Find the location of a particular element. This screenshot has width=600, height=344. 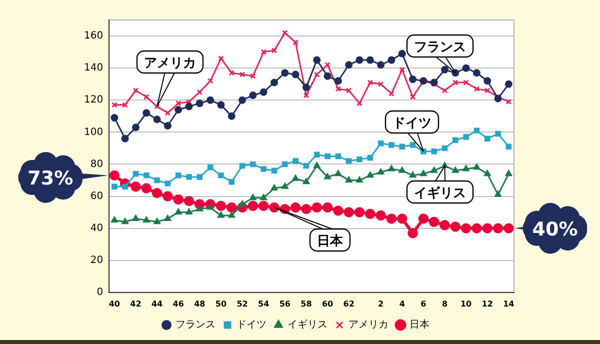

x-tick-label: 48 is located at coordinates (200, 303).